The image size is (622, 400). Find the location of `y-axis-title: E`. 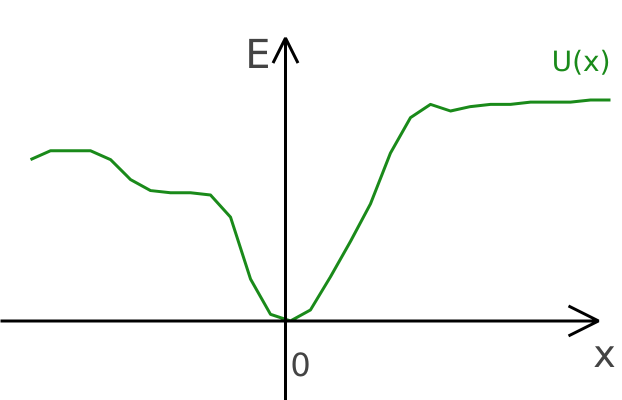

y-axis-title: E is located at coordinates (258, 55).